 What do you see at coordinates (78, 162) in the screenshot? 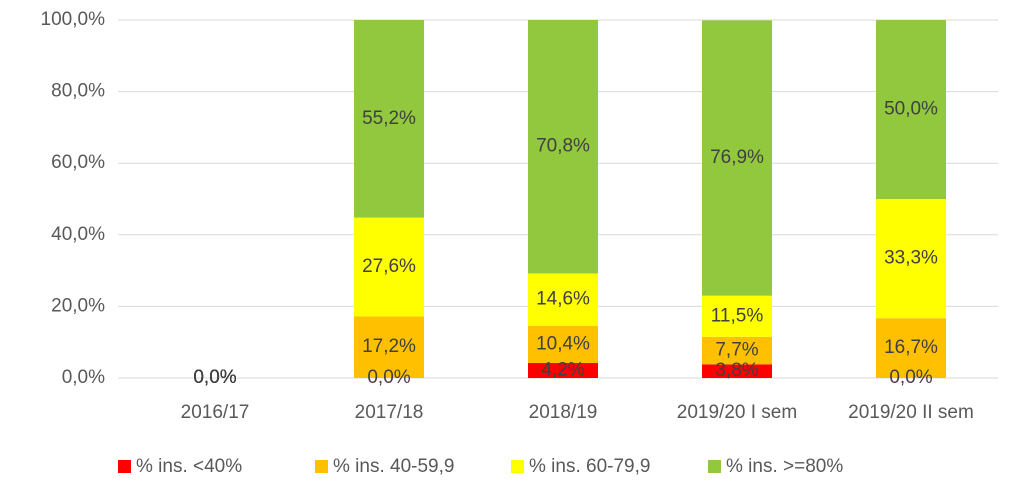
I see `y-tick-label: 60,0%` at bounding box center [78, 162].